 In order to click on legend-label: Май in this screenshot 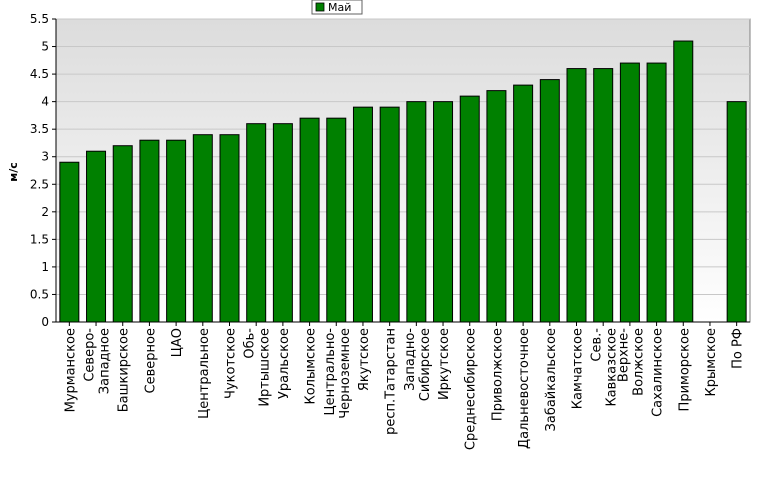, I will do `click(339, 7)`.